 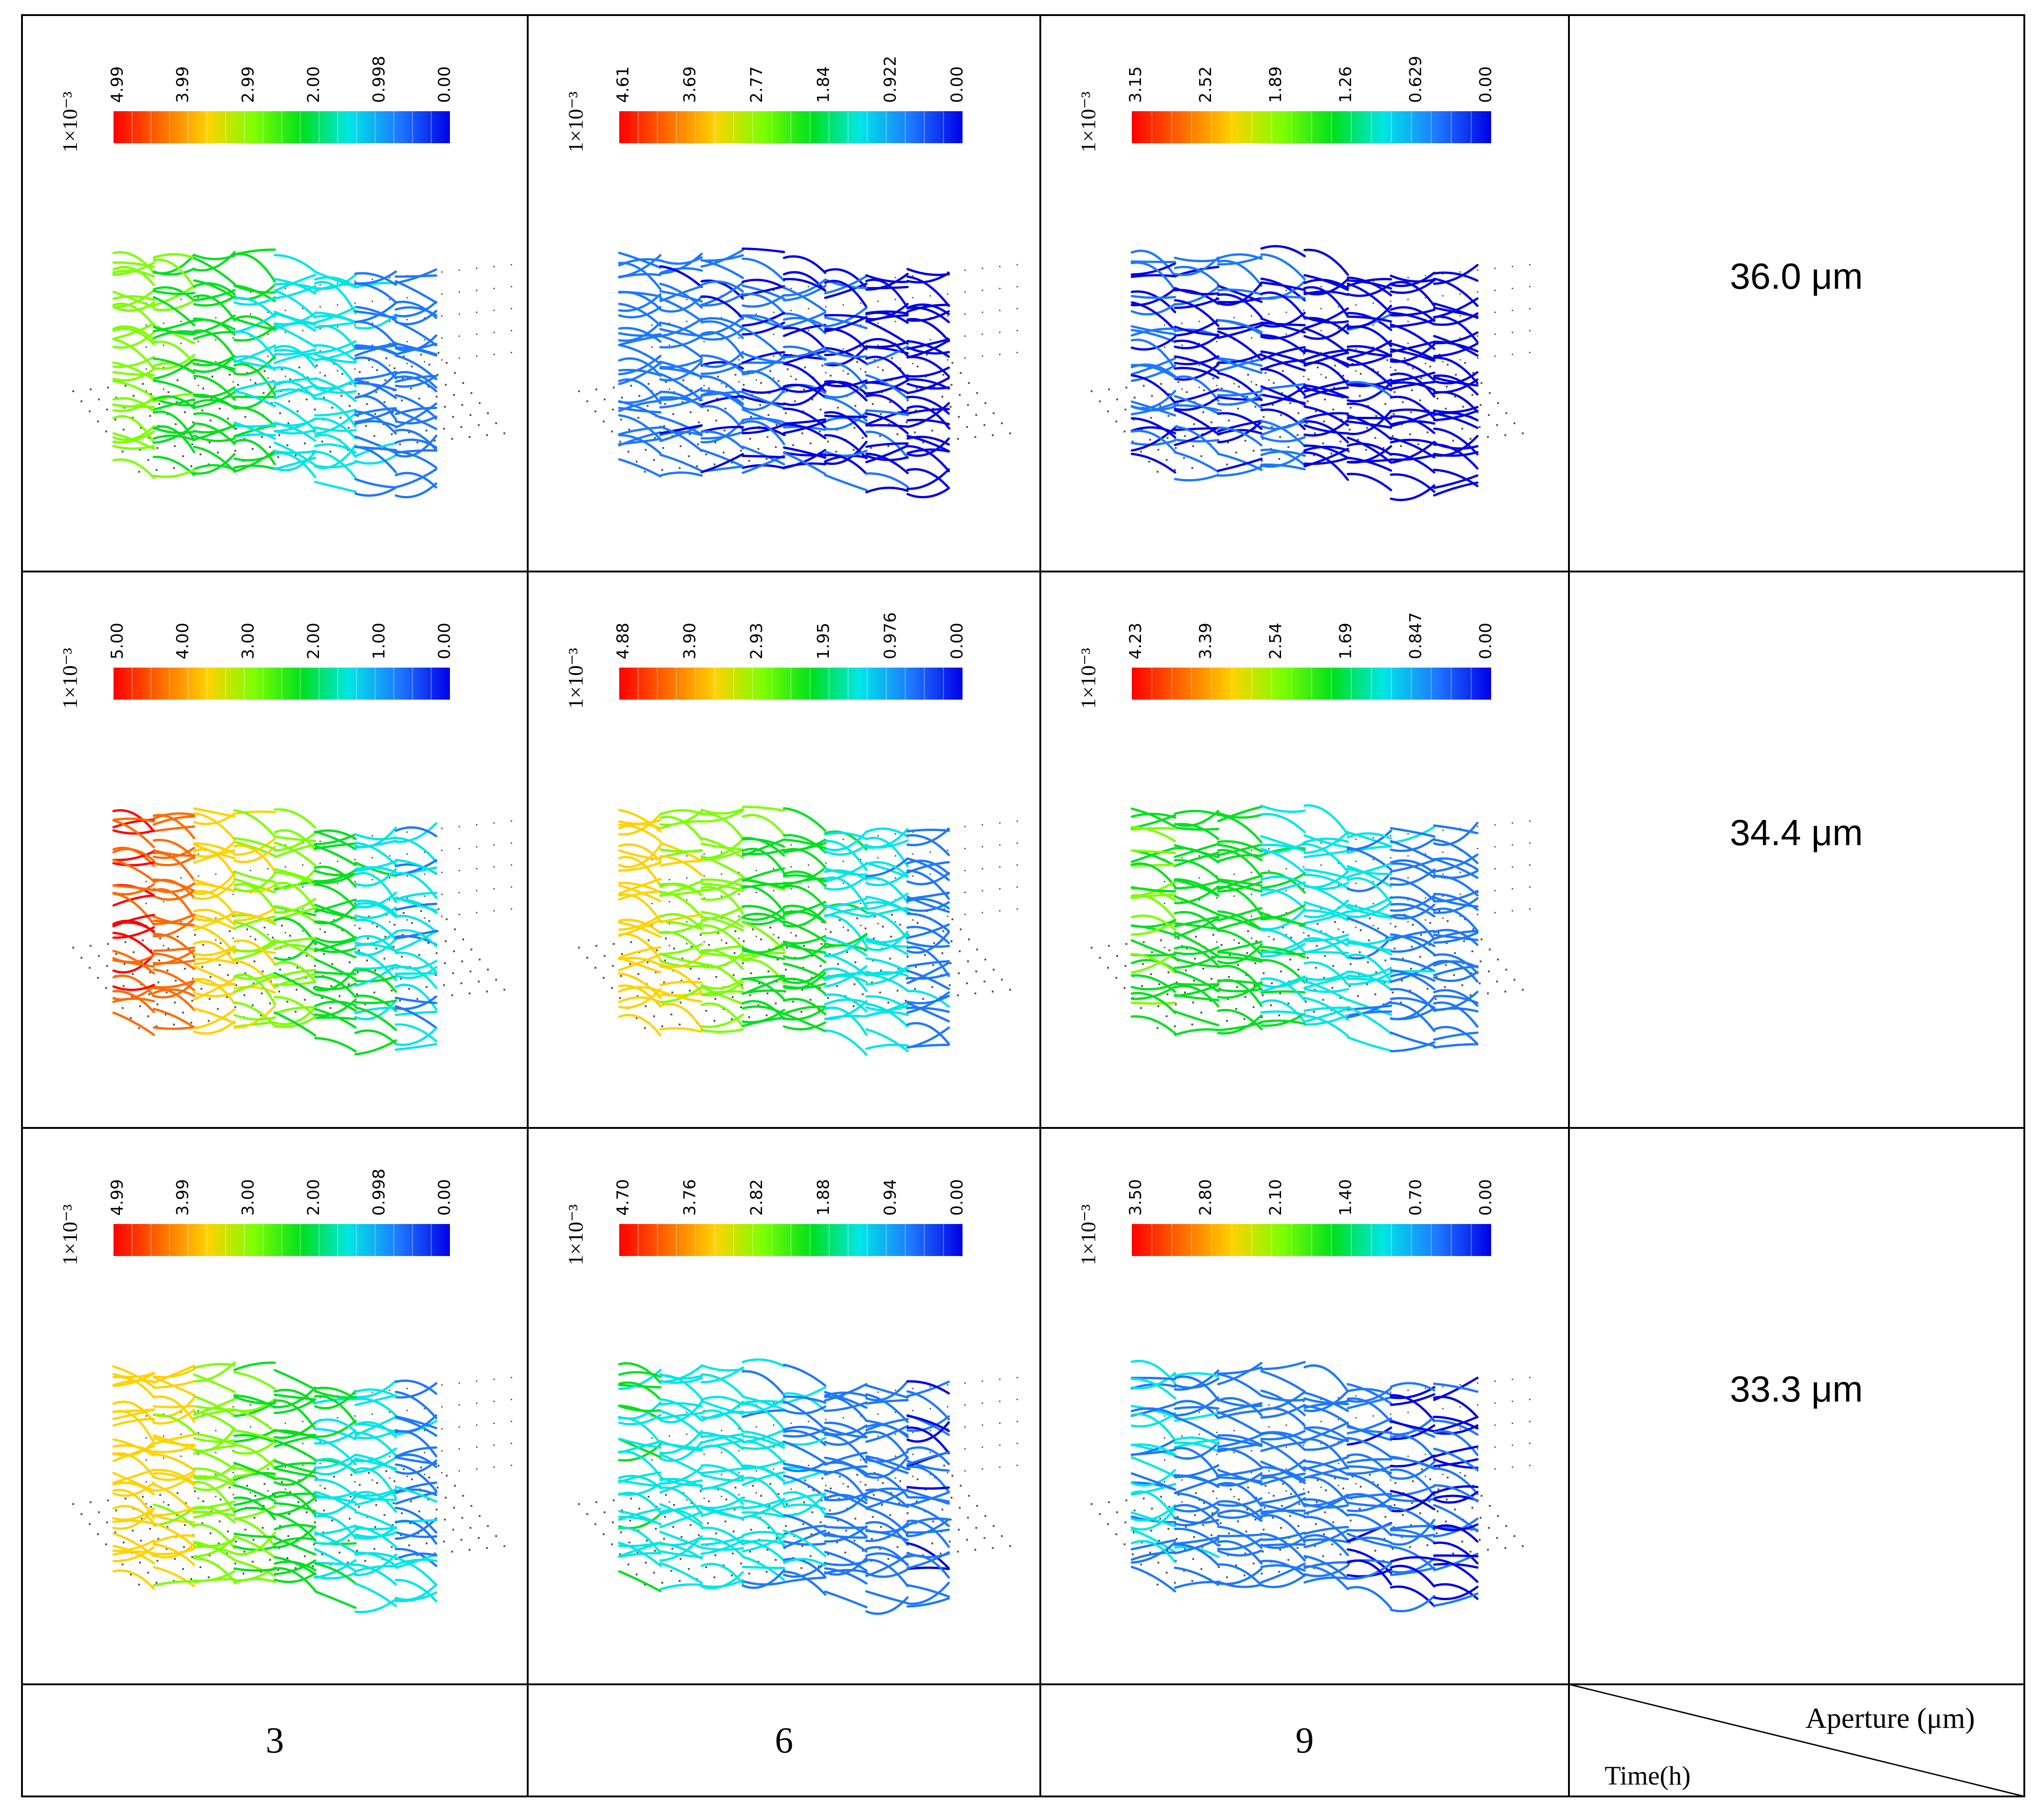 I want to click on colorbar-tick-label: 2.52, so click(x=1205, y=84).